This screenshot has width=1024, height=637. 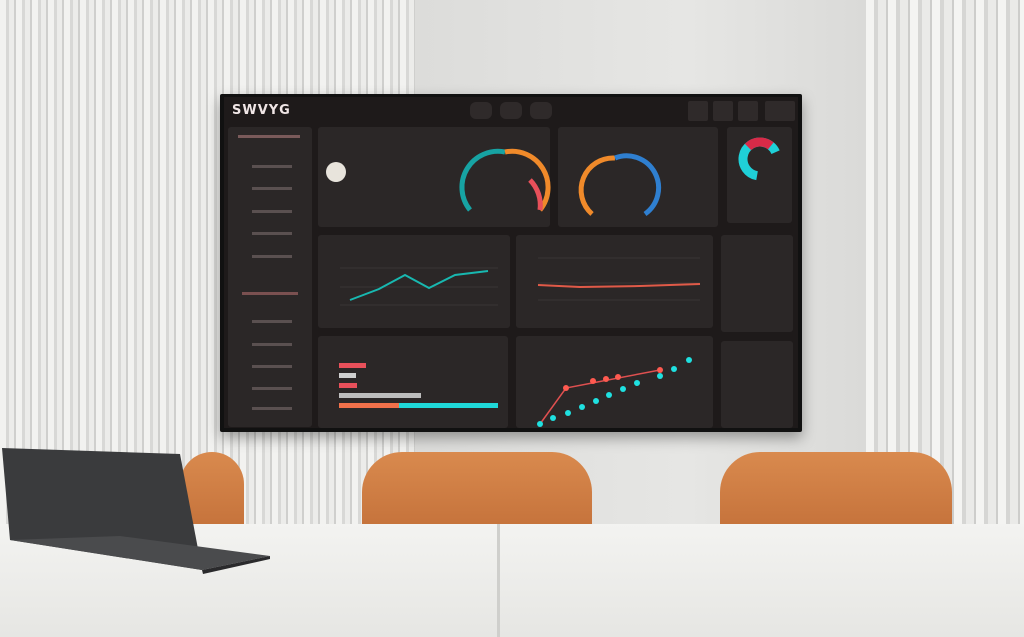 I want to click on list-panel, so click(x=757, y=384).